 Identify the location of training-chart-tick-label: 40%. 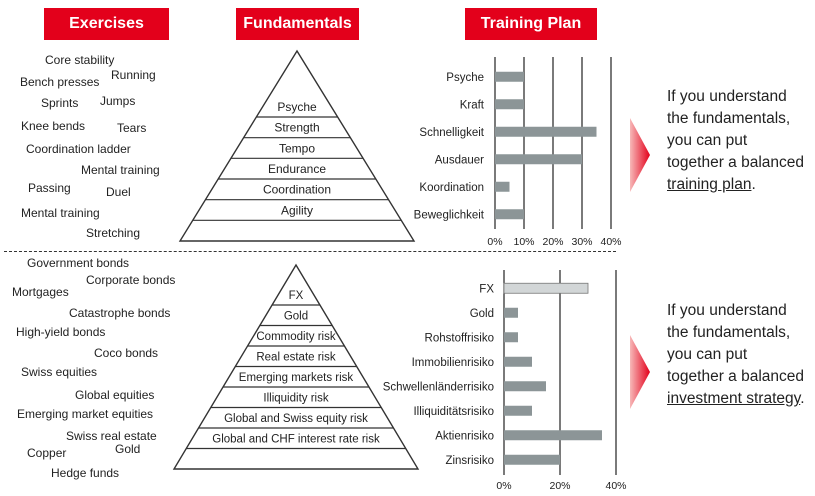
(610, 242).